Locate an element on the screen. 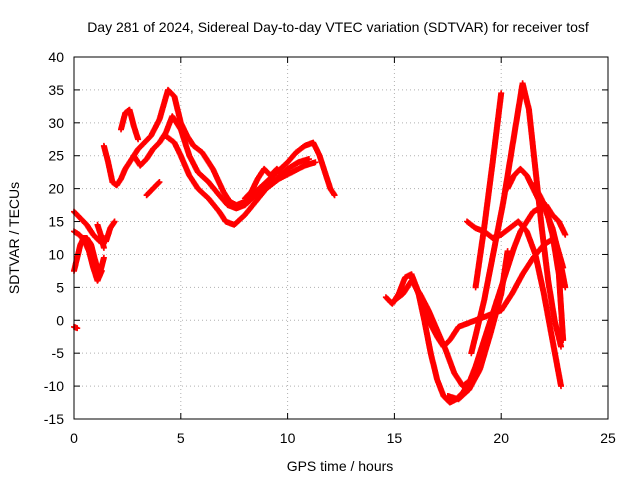 The image size is (640, 480). y-tick-label: -15 is located at coordinates (54, 419).